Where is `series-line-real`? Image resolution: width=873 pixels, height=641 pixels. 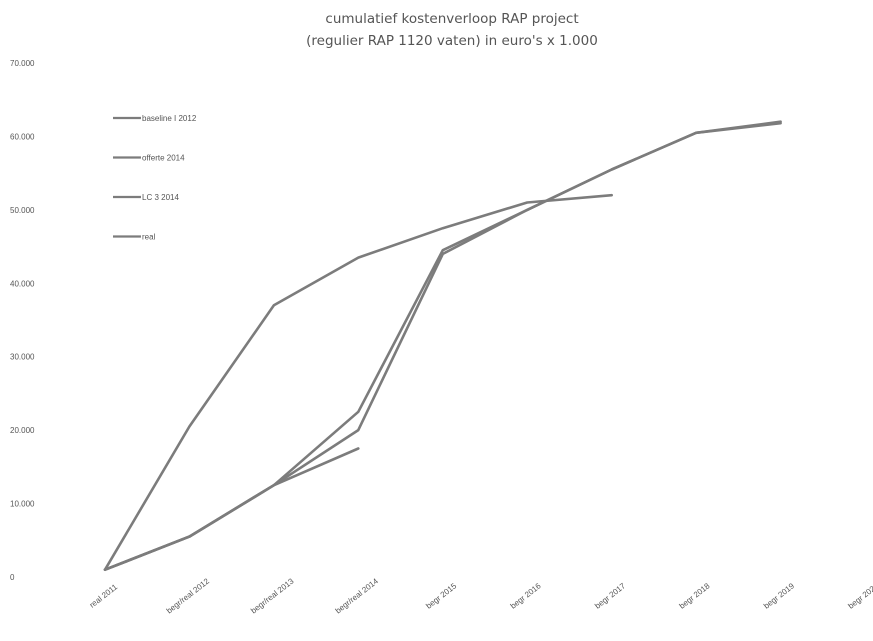 series-line-real is located at coordinates (231, 509).